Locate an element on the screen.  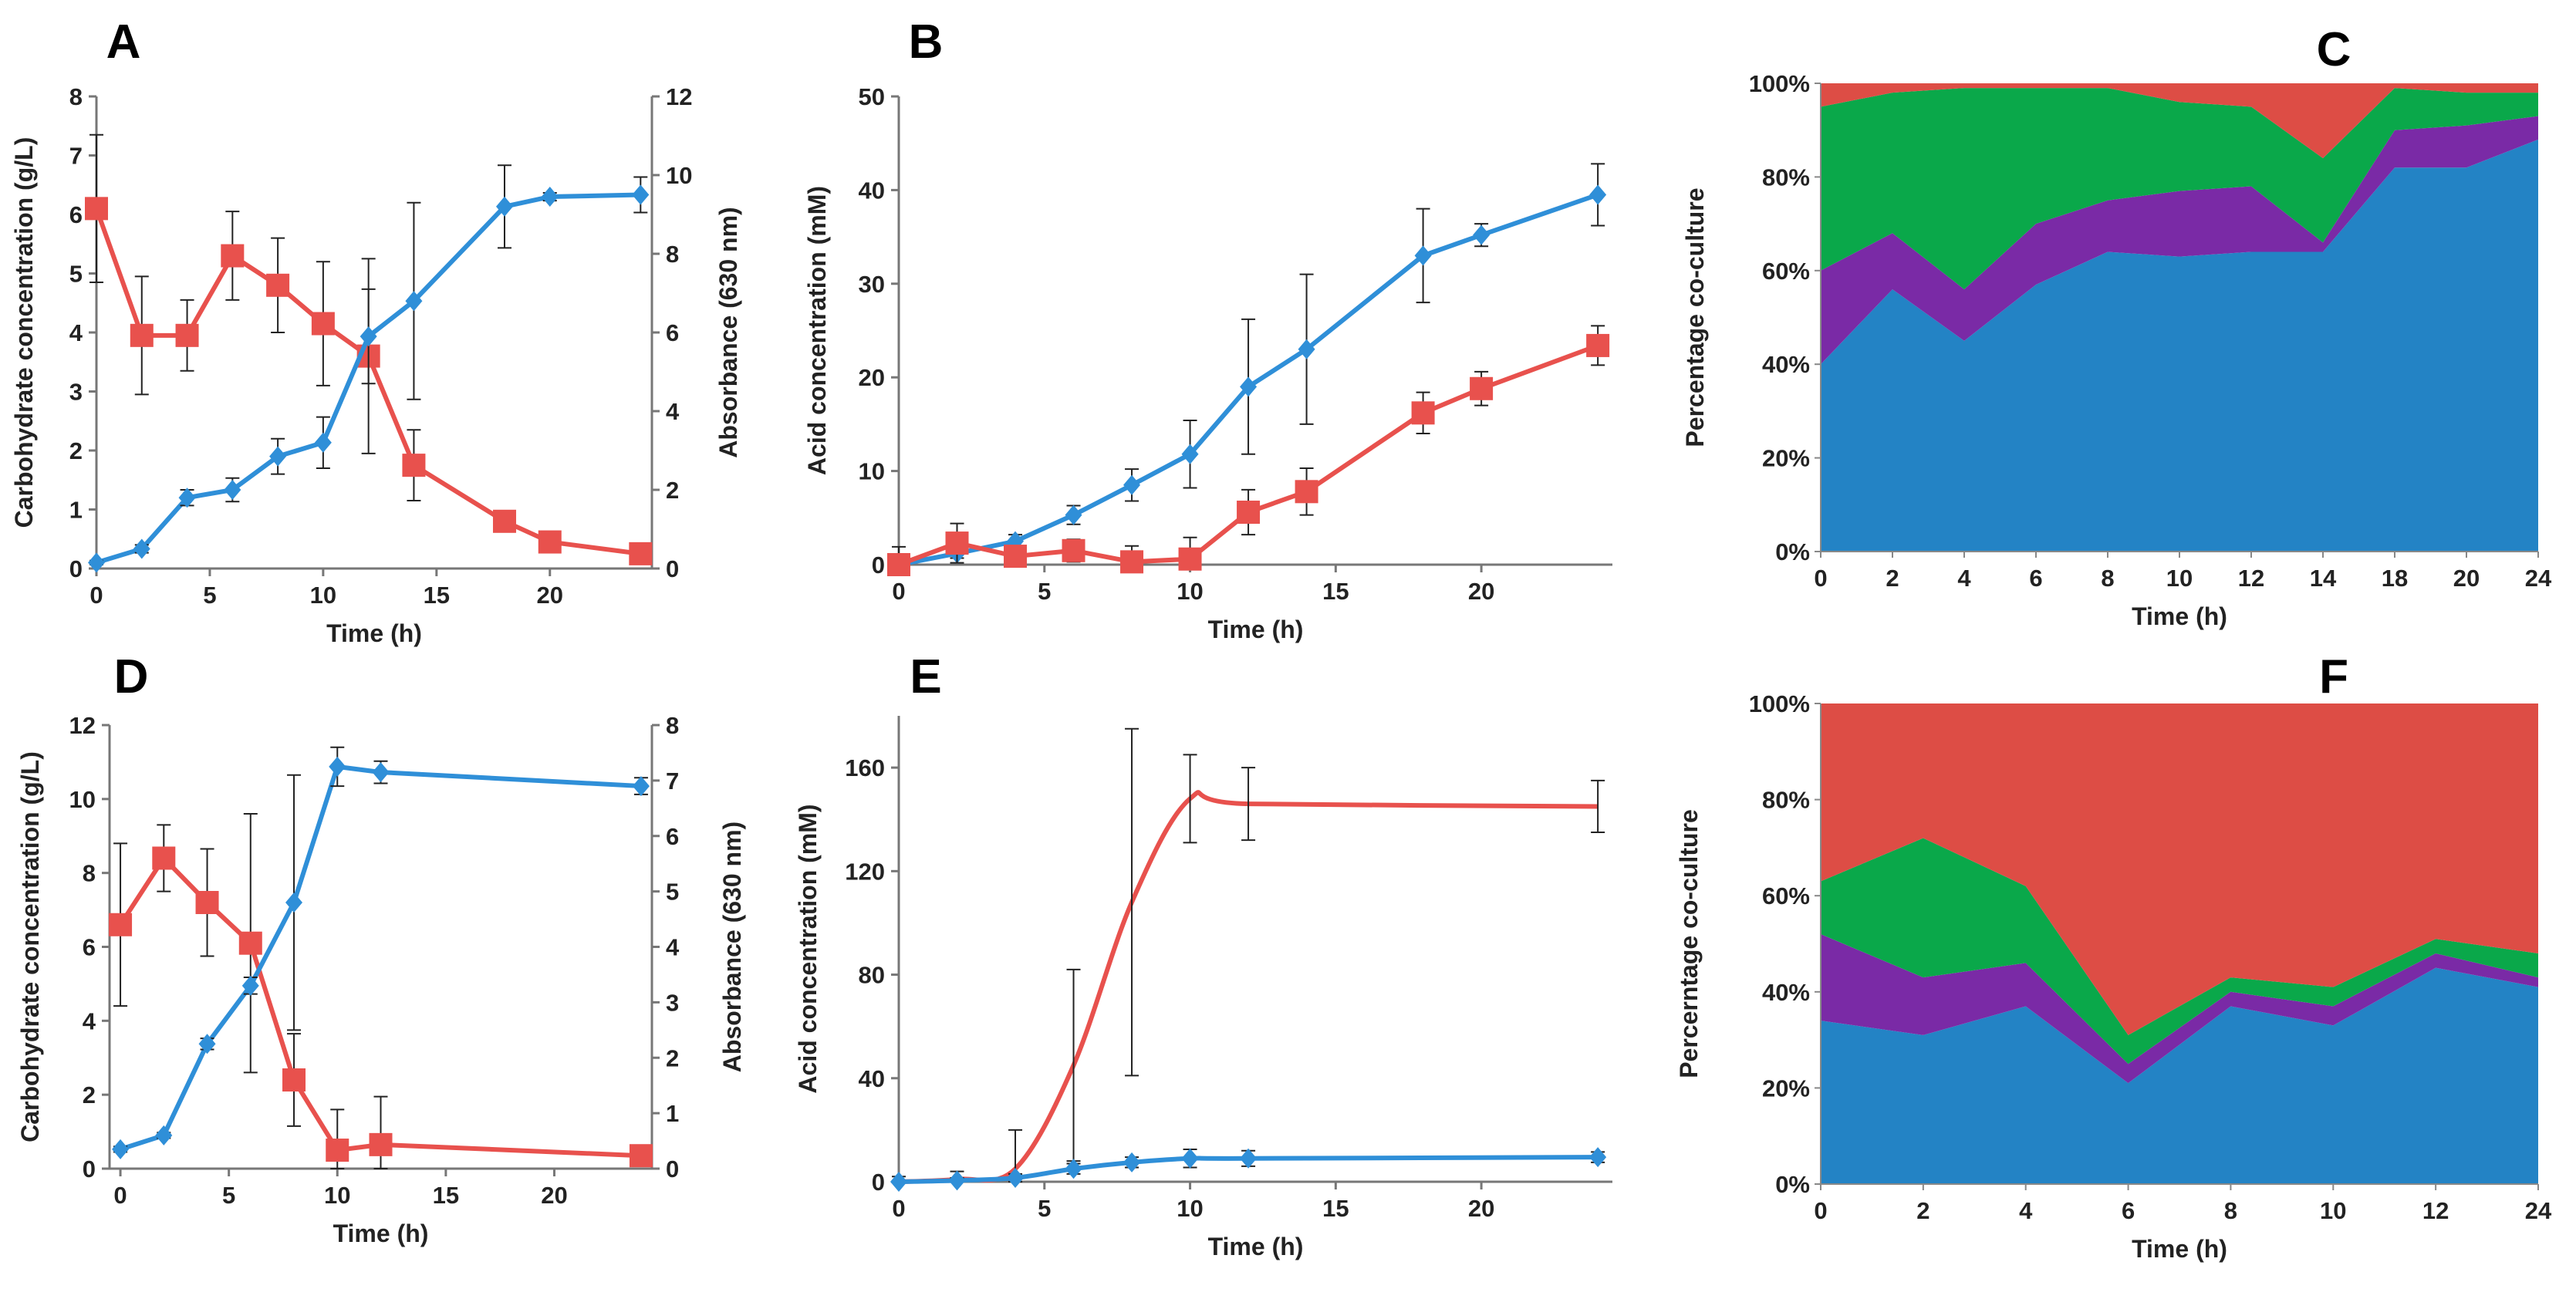
y-tick-label: 6 is located at coordinates (89, 947).